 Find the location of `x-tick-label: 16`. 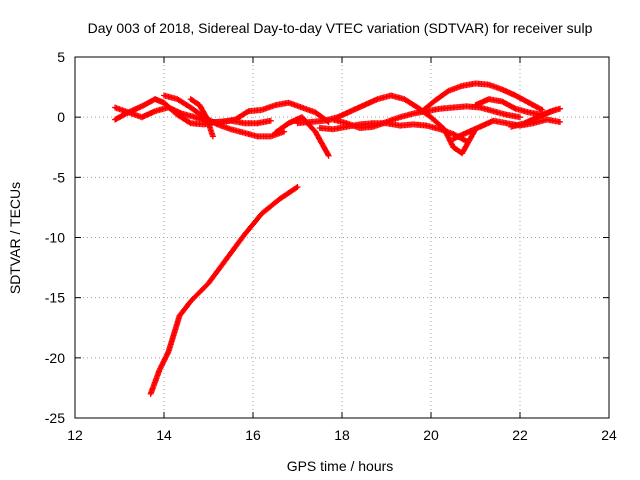

x-tick-label: 16 is located at coordinates (253, 435).